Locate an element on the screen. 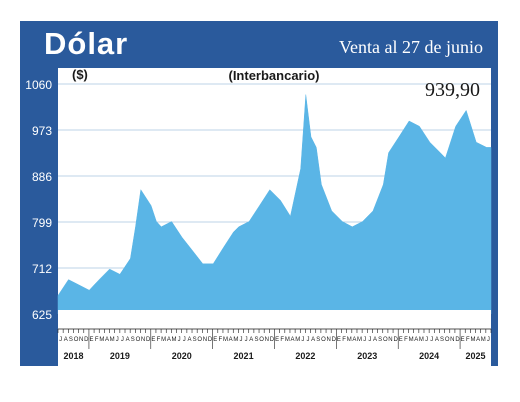 The width and height of the screenshot is (520, 402). chart-series-label: (Interbancario) is located at coordinates (273, 75).